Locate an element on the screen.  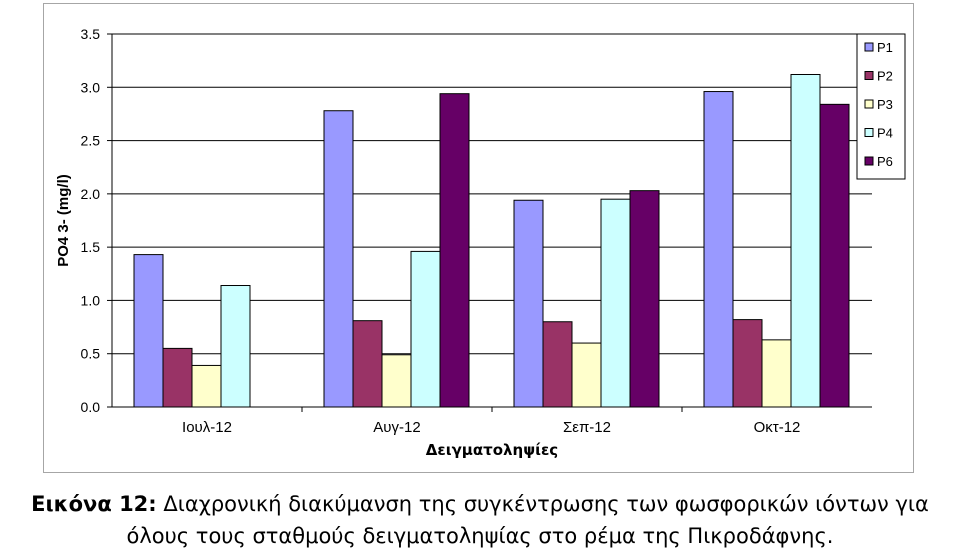
legend-swatch-P2 is located at coordinates (869, 75).